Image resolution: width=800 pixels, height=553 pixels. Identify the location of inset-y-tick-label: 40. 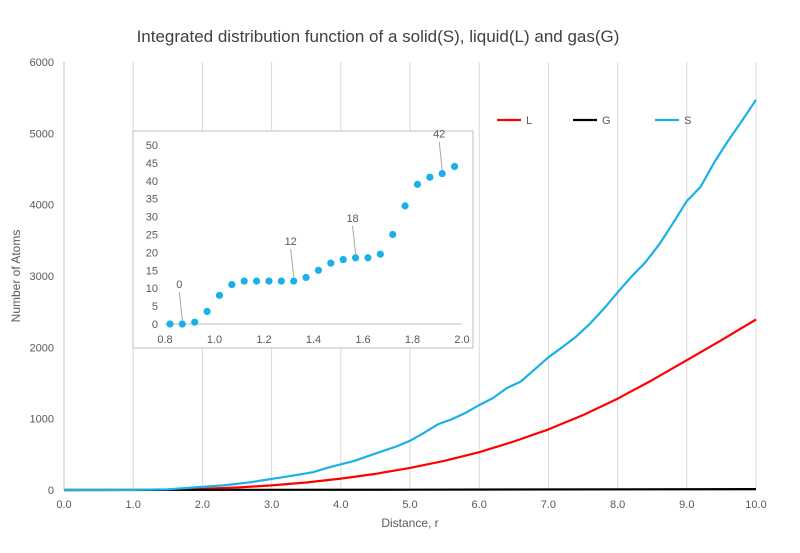
(152, 182).